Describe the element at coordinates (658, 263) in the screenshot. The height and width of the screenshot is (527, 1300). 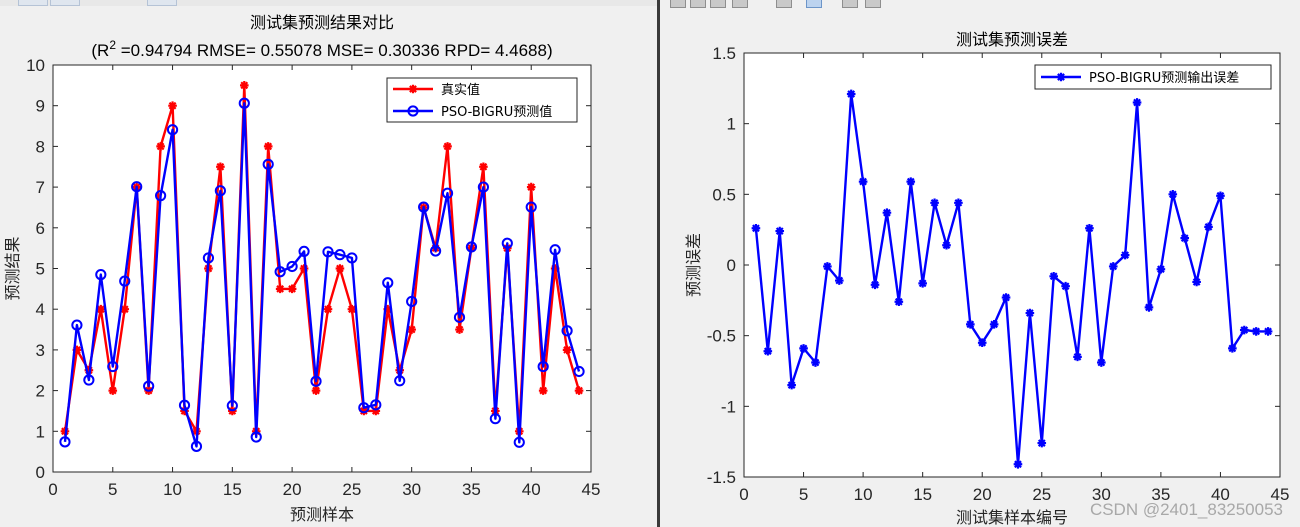
I see `window-divider` at that location.